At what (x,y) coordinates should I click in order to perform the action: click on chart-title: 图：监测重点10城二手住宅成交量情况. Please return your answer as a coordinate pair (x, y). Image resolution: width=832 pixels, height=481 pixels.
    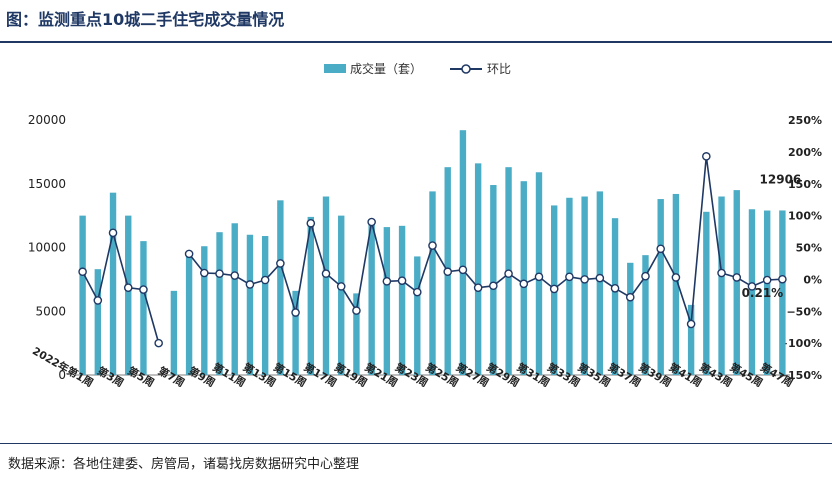
    Looking at the image, I should click on (145, 19).